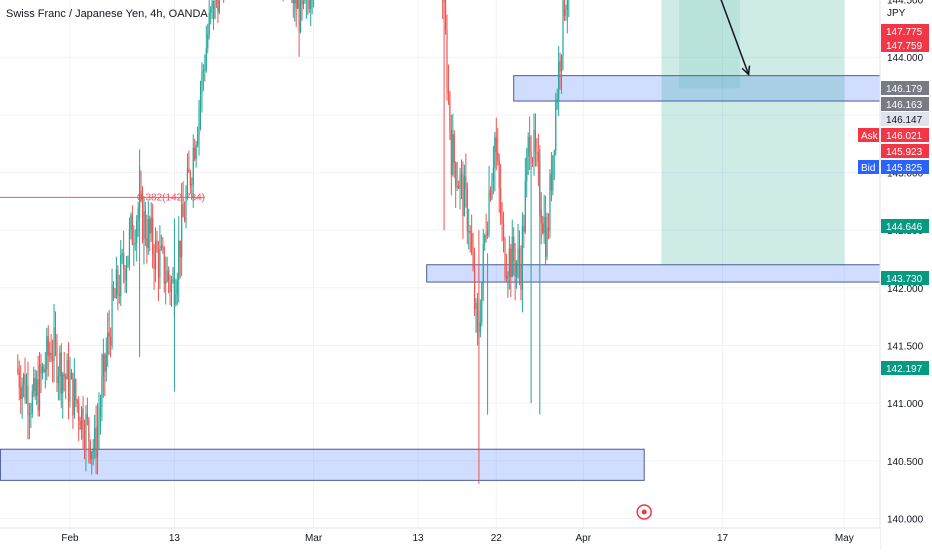 This screenshot has height=555, width=932. What do you see at coordinates (107, 14) in the screenshot?
I see `chart-title: Swiss Franc / Japanese Yen, 4h, OANDA` at bounding box center [107, 14].